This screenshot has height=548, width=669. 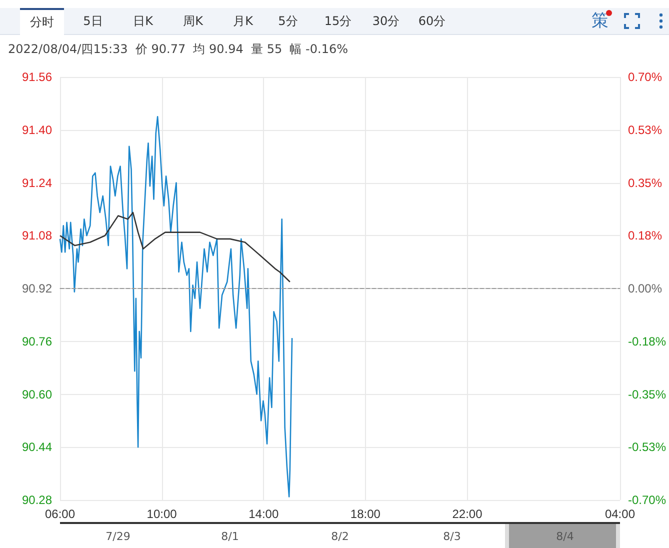 What do you see at coordinates (37, 394) in the screenshot?
I see `y-tick-label: 90.60` at bounding box center [37, 394].